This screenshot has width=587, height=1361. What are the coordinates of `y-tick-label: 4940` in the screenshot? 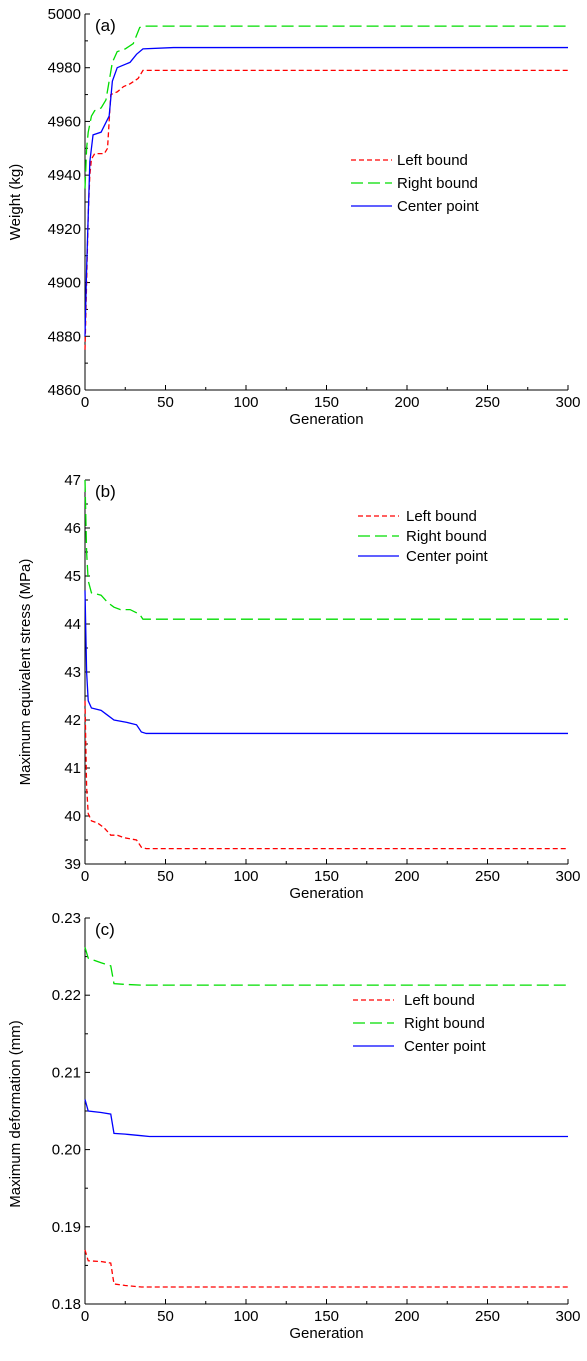 It's located at (64, 175).